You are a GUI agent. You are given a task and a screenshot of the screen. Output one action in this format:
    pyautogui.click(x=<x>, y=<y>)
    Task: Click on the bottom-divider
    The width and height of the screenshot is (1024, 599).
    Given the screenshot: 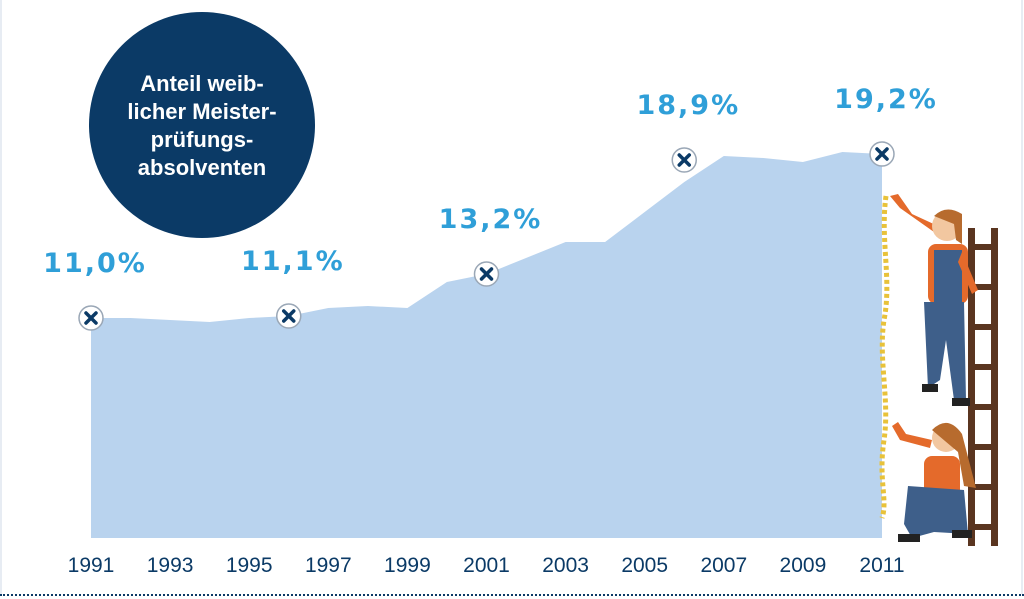 What is the action you would take?
    pyautogui.click(x=512, y=595)
    